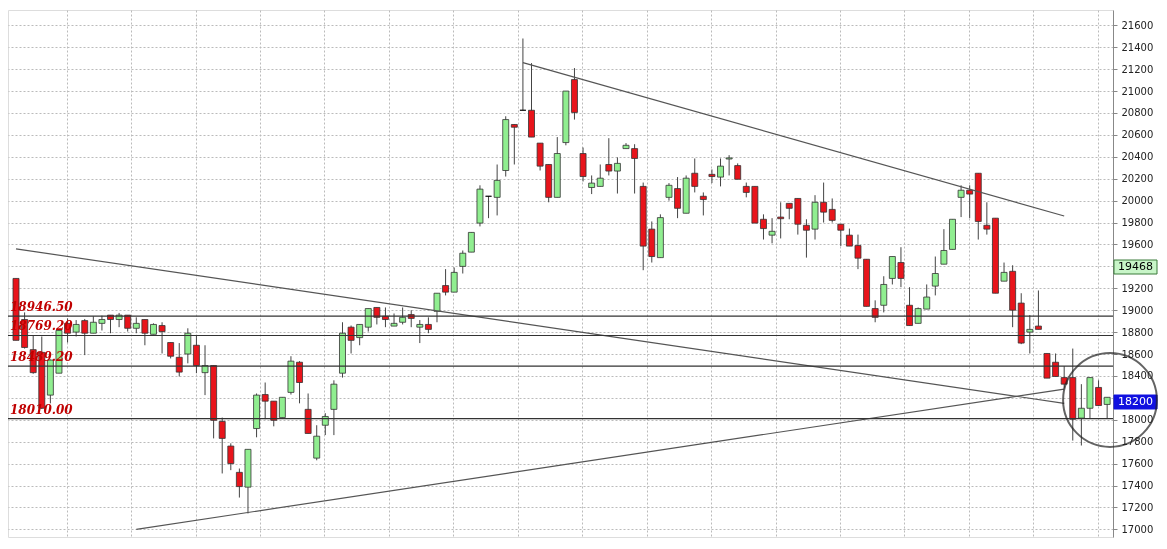 The width and height of the screenshot is (1167, 549). Describe the element at coordinates (1137, 354) in the screenshot. I see `y-tick-label: 18600` at that location.